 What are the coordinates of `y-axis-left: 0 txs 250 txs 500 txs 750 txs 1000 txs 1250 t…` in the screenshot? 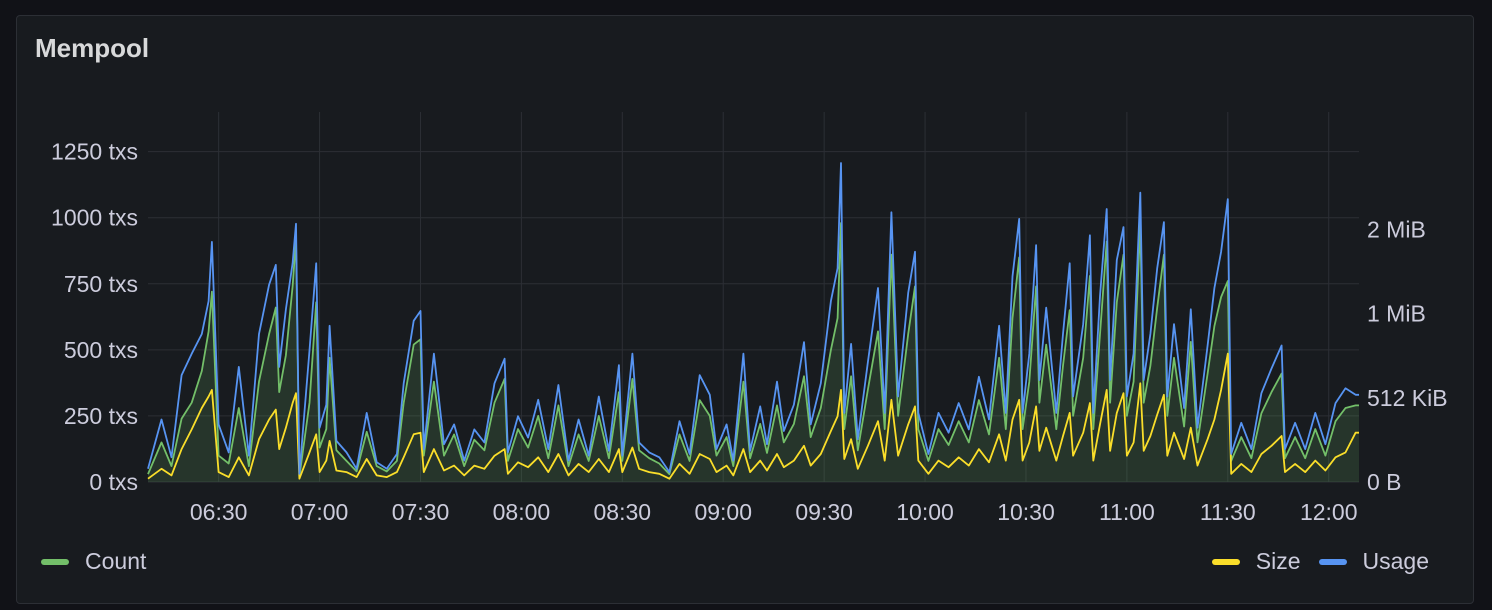 It's located at (94, 317).